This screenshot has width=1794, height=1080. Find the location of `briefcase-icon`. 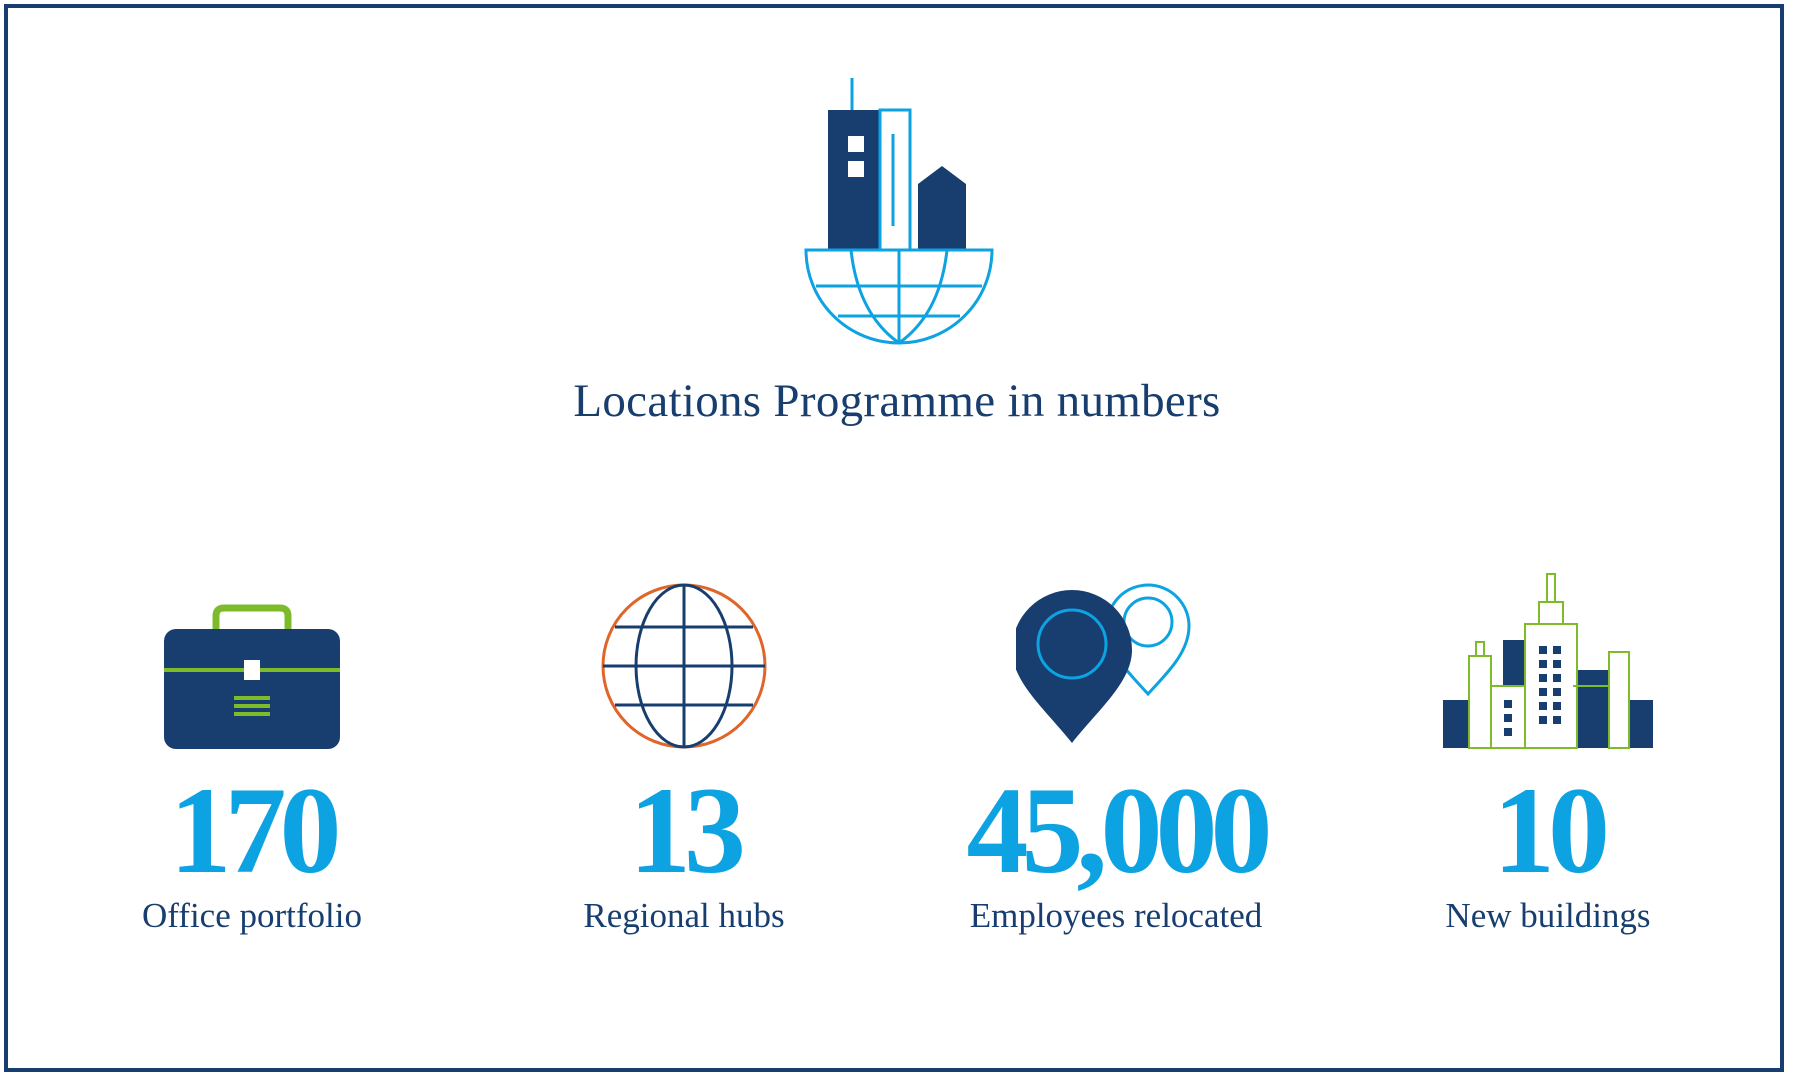

briefcase-icon is located at coordinates (252, 676).